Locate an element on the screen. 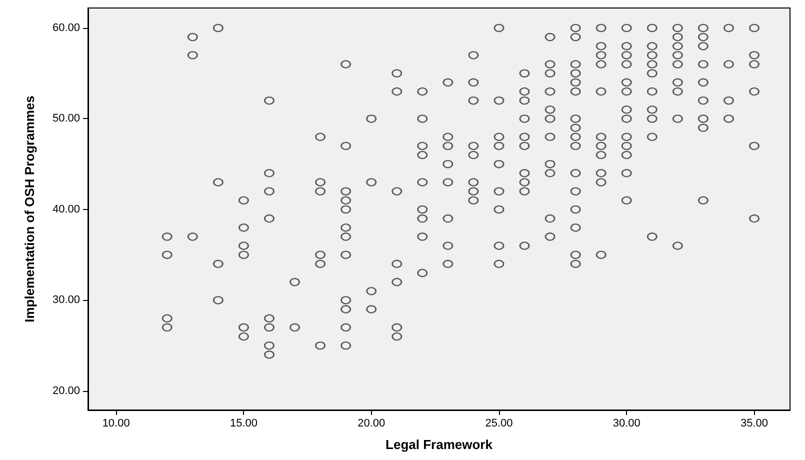 This screenshot has height=460, width=805. y-tick-label: 60.00 is located at coordinates (66, 28).